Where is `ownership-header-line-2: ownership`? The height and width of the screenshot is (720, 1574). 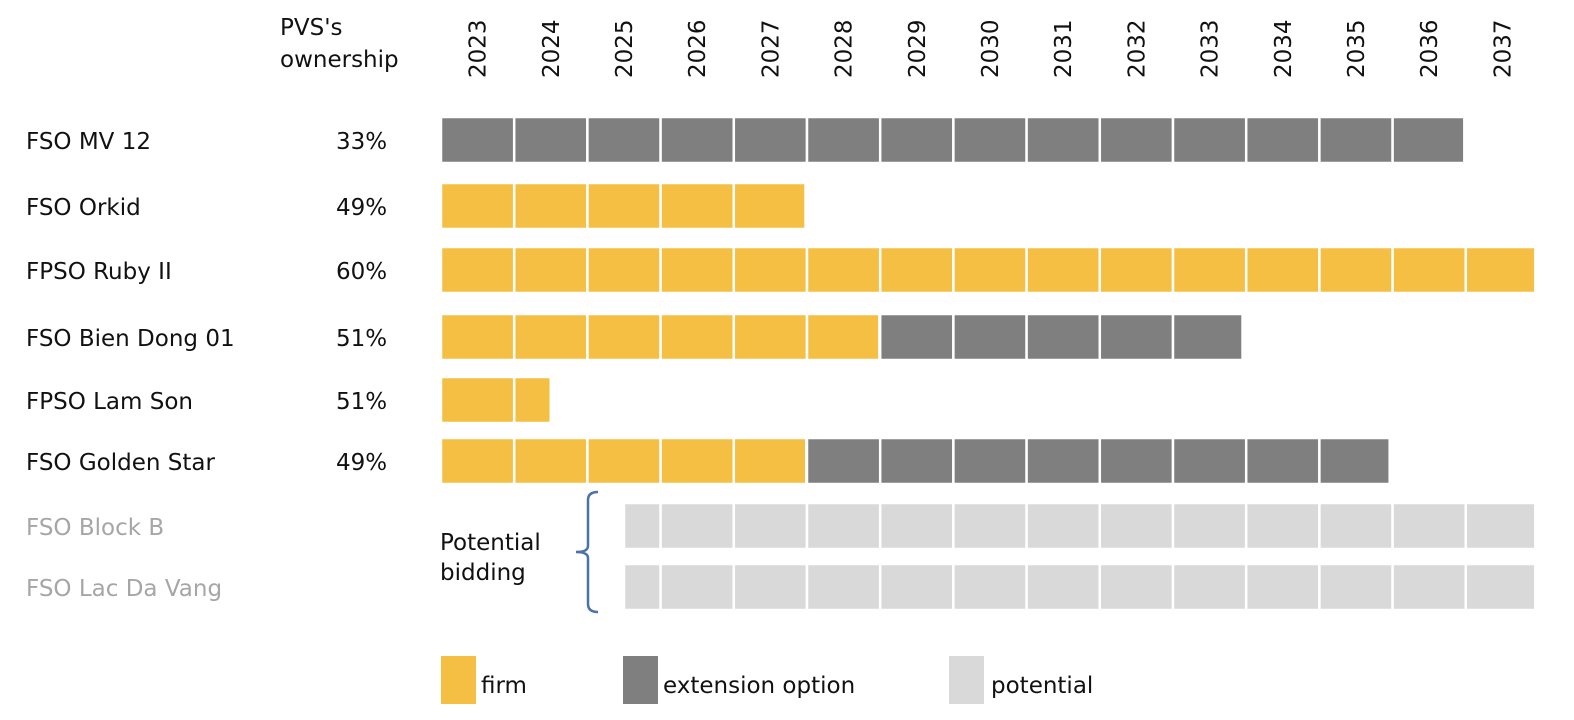
ownership-header-line-2: ownership is located at coordinates (339, 60).